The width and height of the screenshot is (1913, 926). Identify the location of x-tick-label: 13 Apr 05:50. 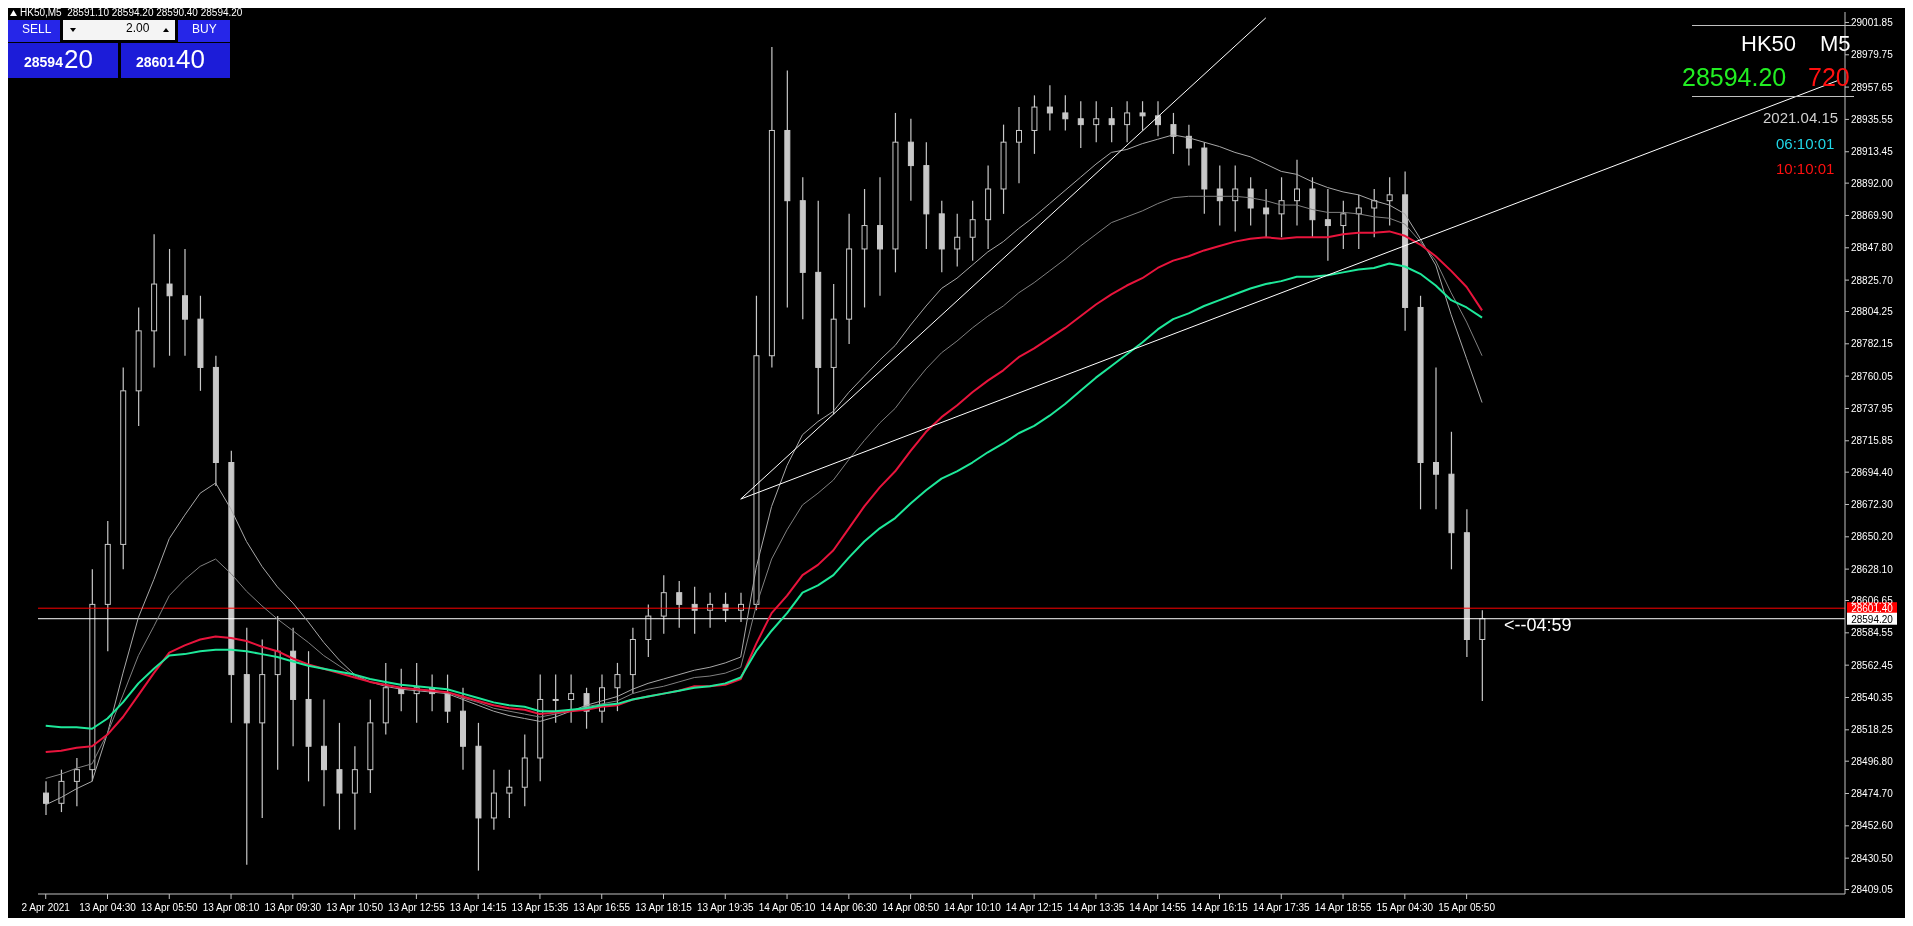
(169, 907).